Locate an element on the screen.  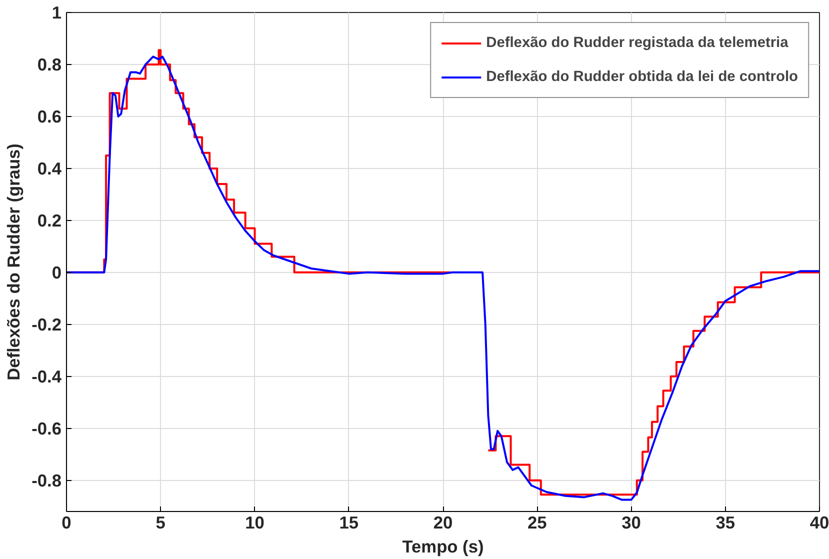
x-tick-label: 30 is located at coordinates (631, 522).